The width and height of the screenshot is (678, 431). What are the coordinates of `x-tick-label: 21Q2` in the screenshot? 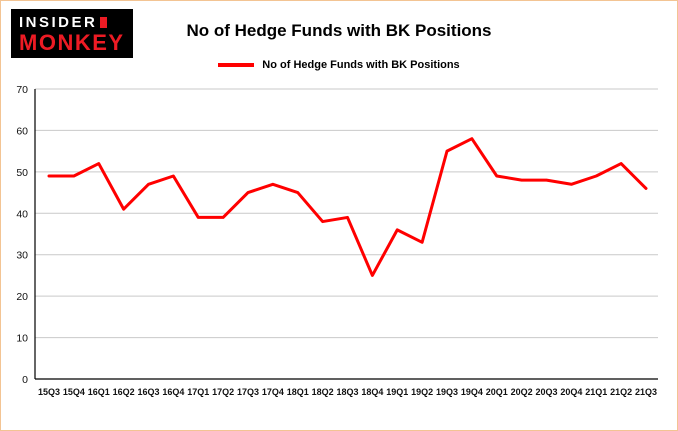 It's located at (621, 392).